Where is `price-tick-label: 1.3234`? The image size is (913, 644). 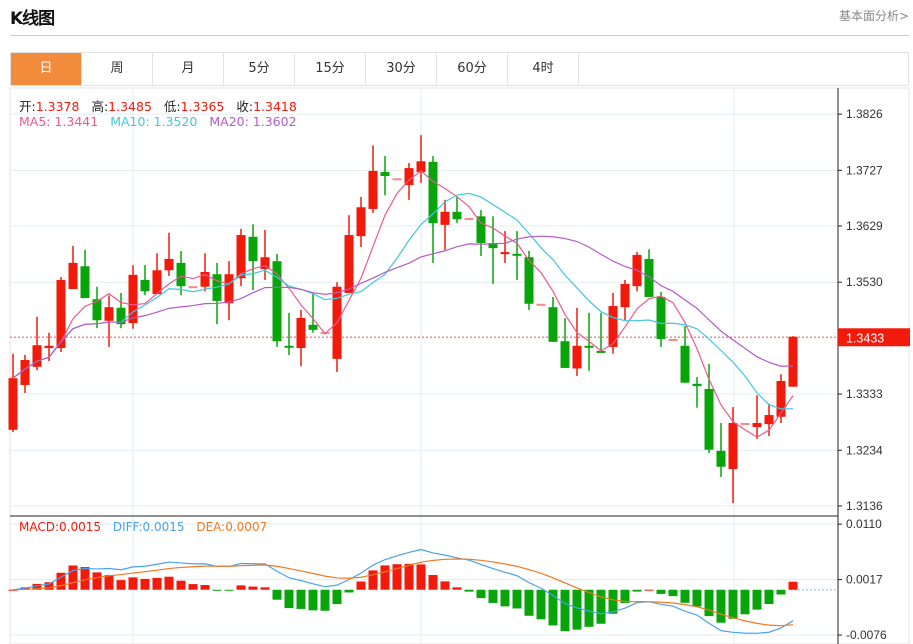
price-tick-label: 1.3234 is located at coordinates (864, 450).